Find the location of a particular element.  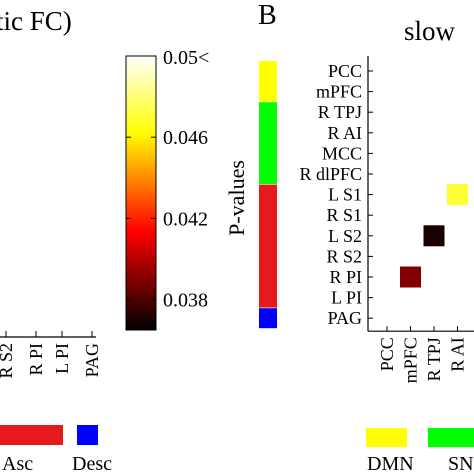

colorbar-label: P-values is located at coordinates (236, 198).